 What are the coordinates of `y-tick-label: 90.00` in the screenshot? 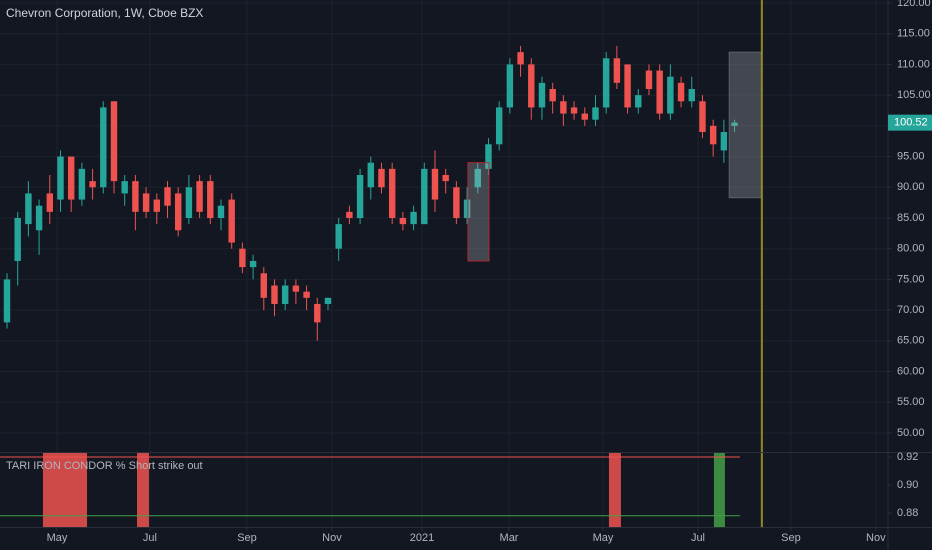 It's located at (911, 187).